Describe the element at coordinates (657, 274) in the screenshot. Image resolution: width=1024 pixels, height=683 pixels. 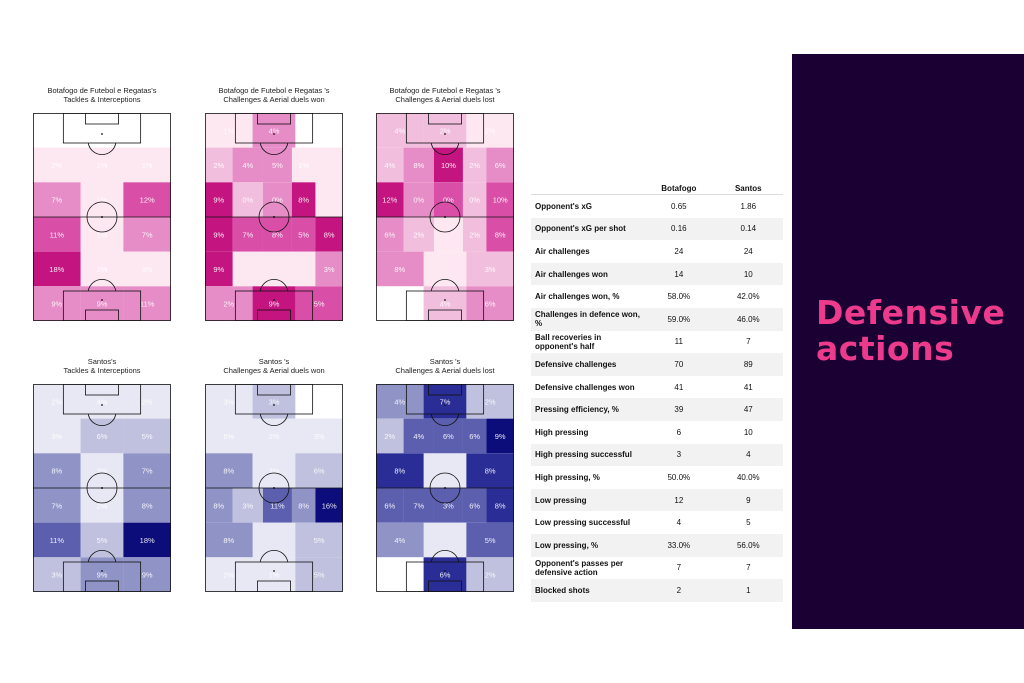
I see `table-row: Air challenges won 14 10` at that location.